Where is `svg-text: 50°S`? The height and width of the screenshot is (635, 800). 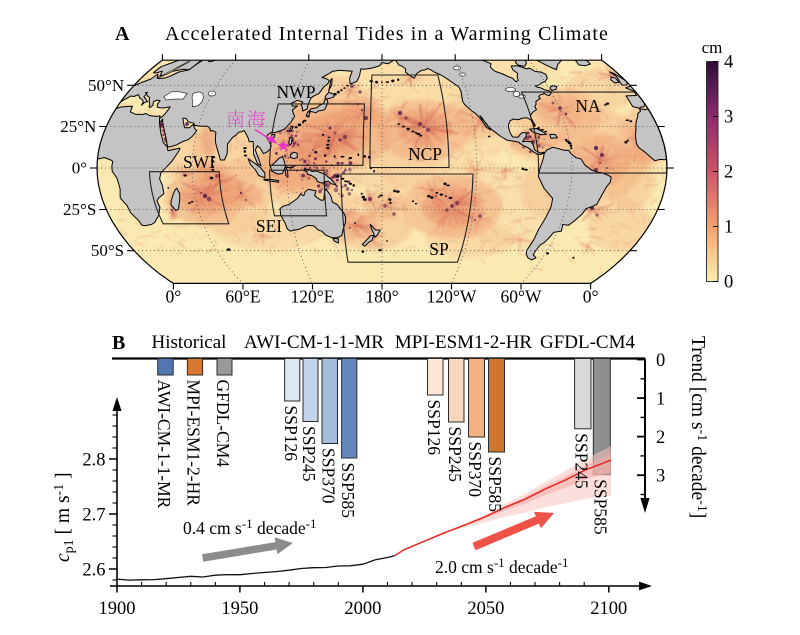
svg-text: 50°S is located at coordinates (107, 250).